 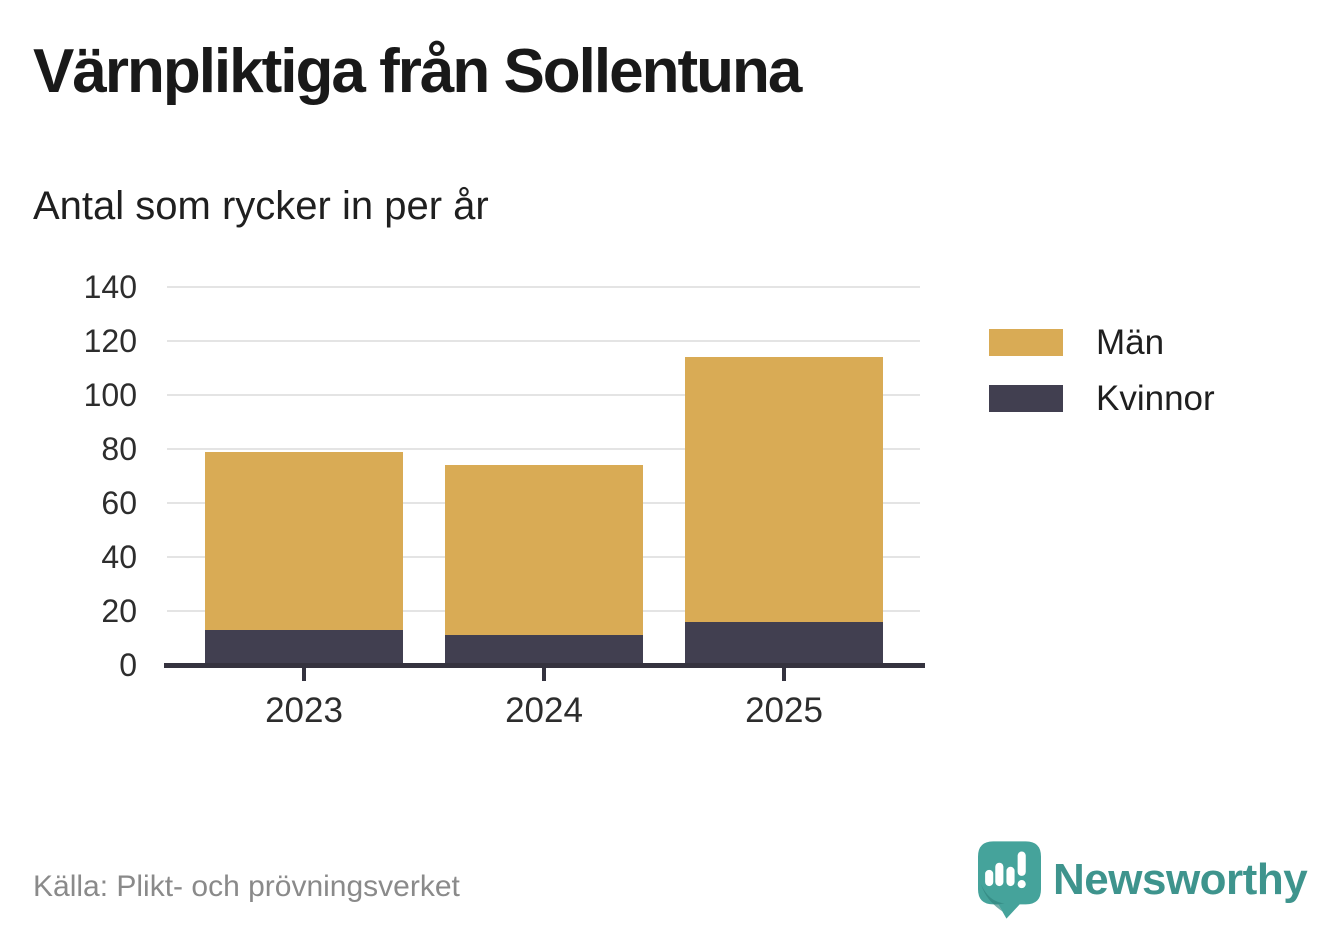 I want to click on y-tick-label-100: 100, so click(x=110, y=395).